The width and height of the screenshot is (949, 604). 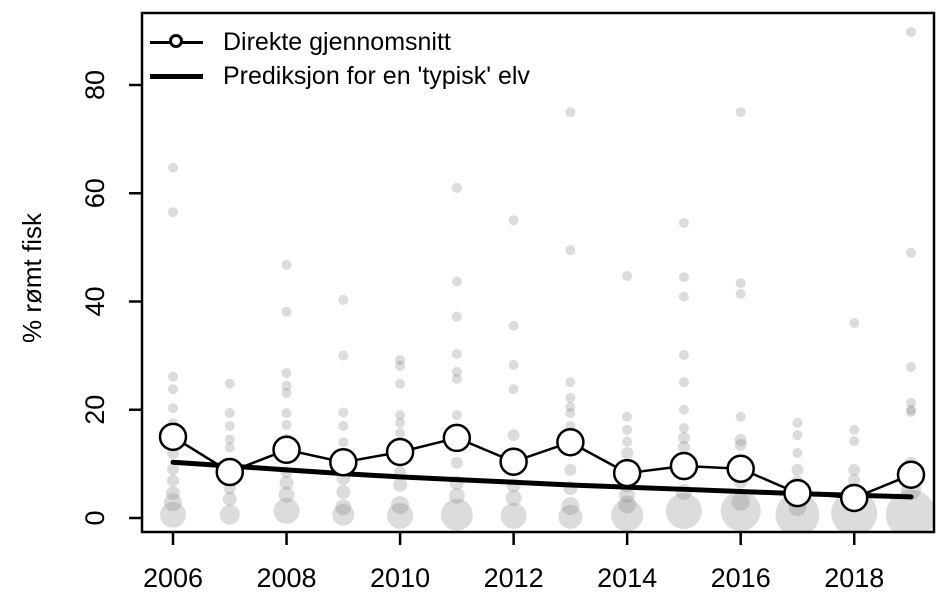 I want to click on line-circle-sample-icon, so click(x=178, y=42).